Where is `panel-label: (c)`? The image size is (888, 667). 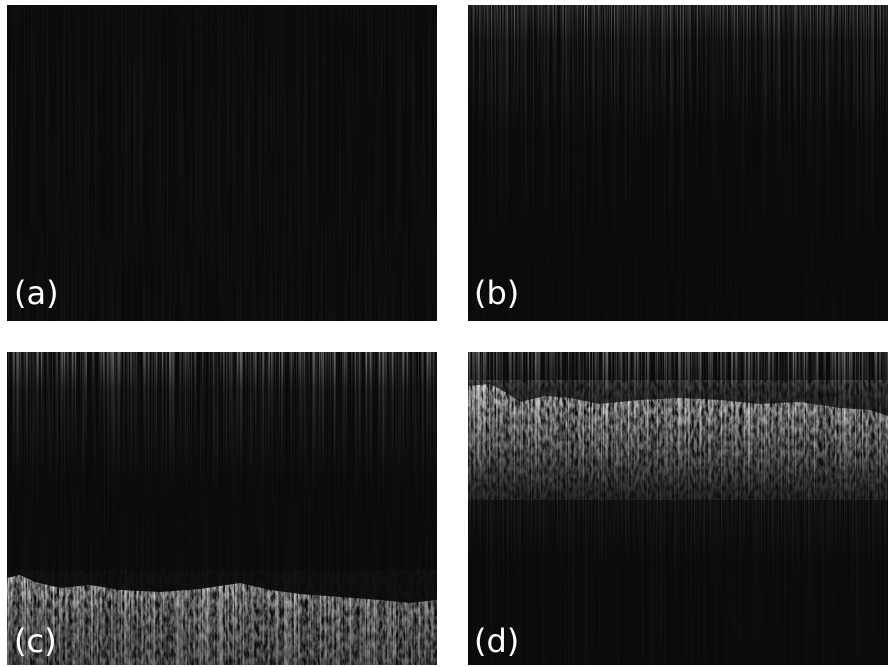 panel-label: (c) is located at coordinates (35, 641).